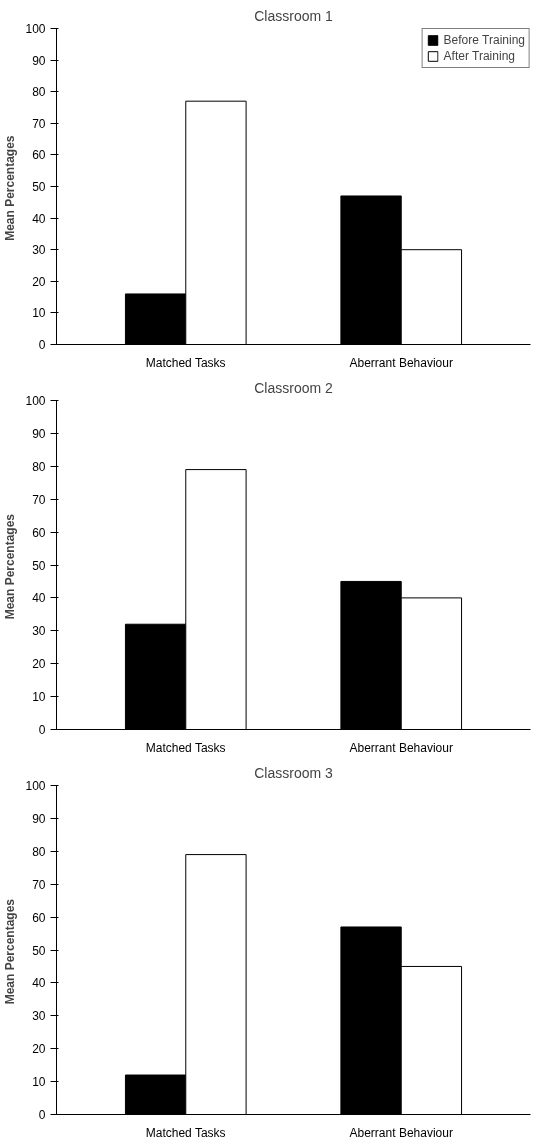 The width and height of the screenshot is (547, 1147). I want to click on legend-label: After Training, so click(479, 56).